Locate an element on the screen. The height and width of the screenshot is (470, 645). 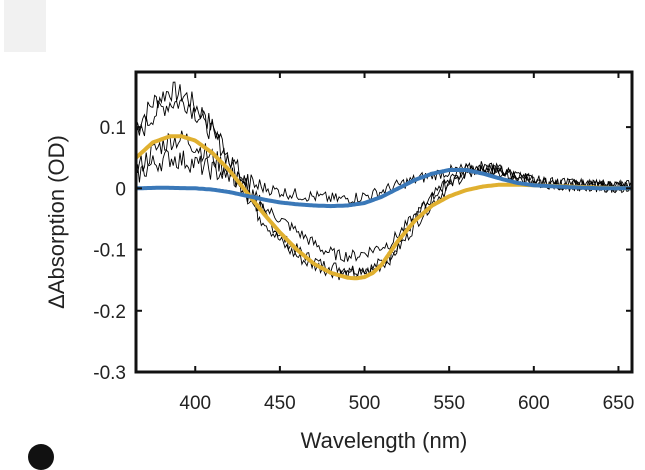
y-tick-label-0_1: 0.1 is located at coordinates (113, 128).